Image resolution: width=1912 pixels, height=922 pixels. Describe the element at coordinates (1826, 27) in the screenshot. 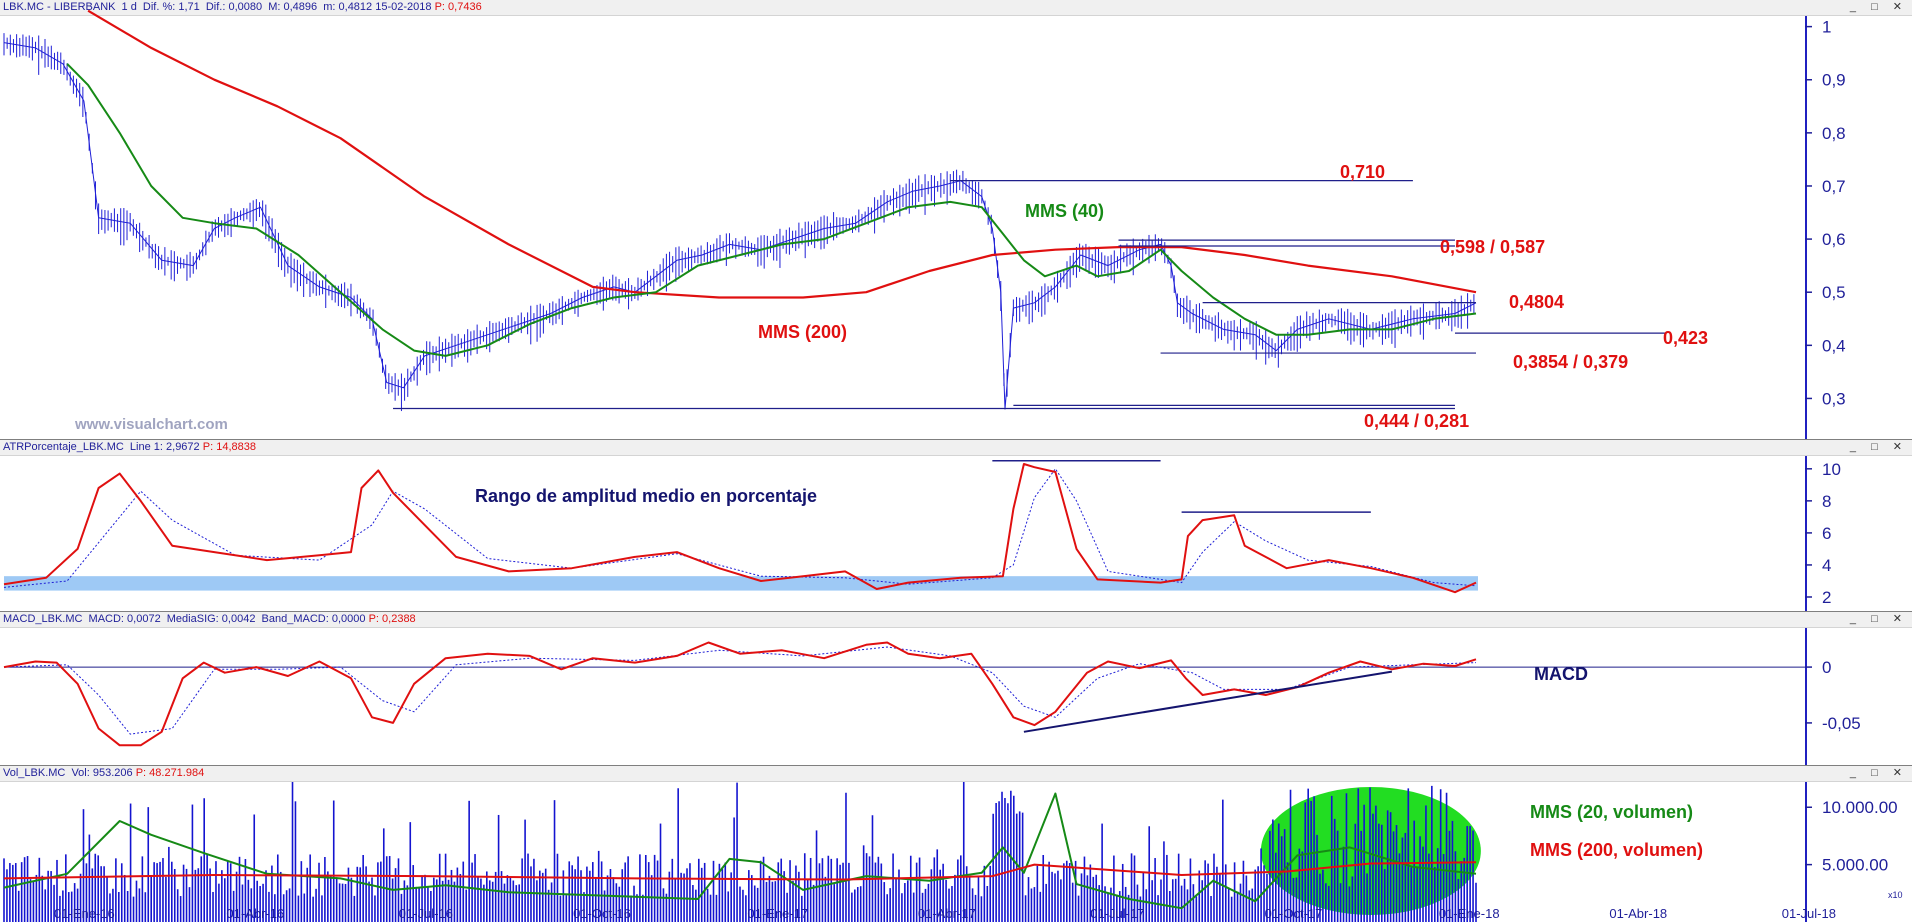

I see `price-axis-tick-label: 1` at that location.